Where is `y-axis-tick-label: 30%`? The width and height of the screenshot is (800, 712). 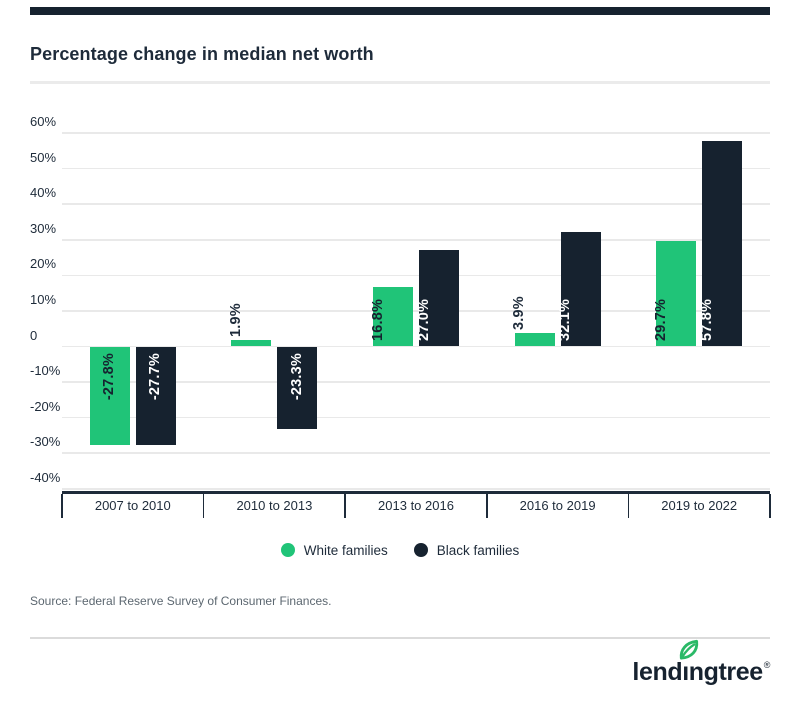 y-axis-tick-label: 30% is located at coordinates (43, 228).